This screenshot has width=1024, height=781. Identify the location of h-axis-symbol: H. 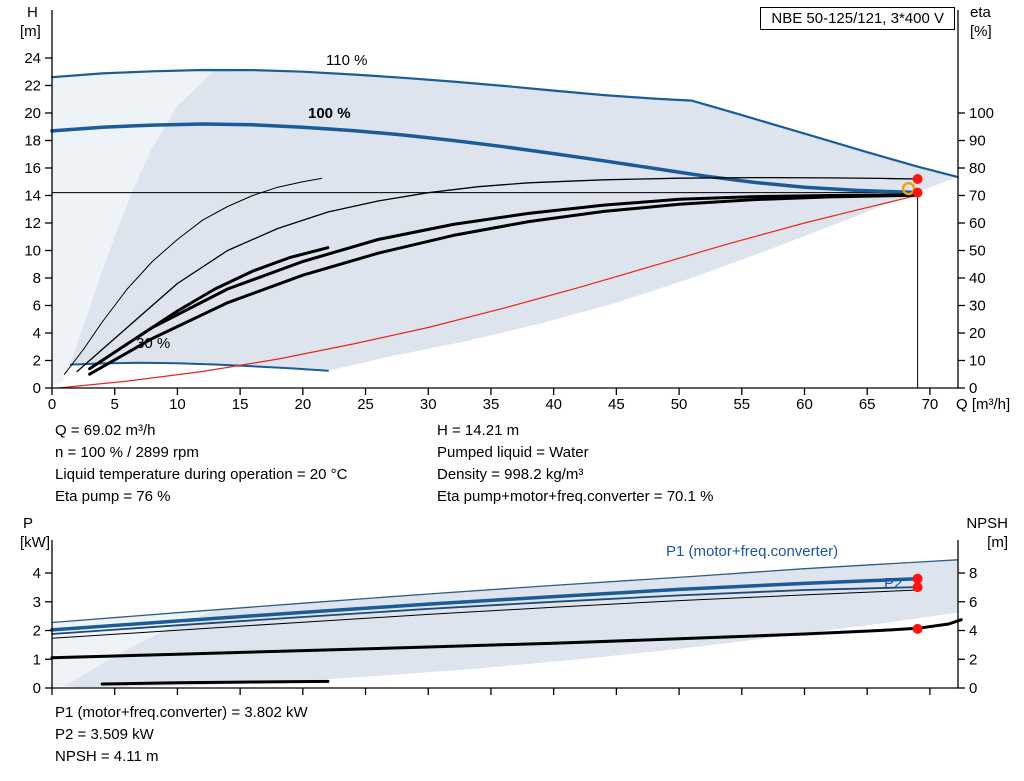
(32, 12).